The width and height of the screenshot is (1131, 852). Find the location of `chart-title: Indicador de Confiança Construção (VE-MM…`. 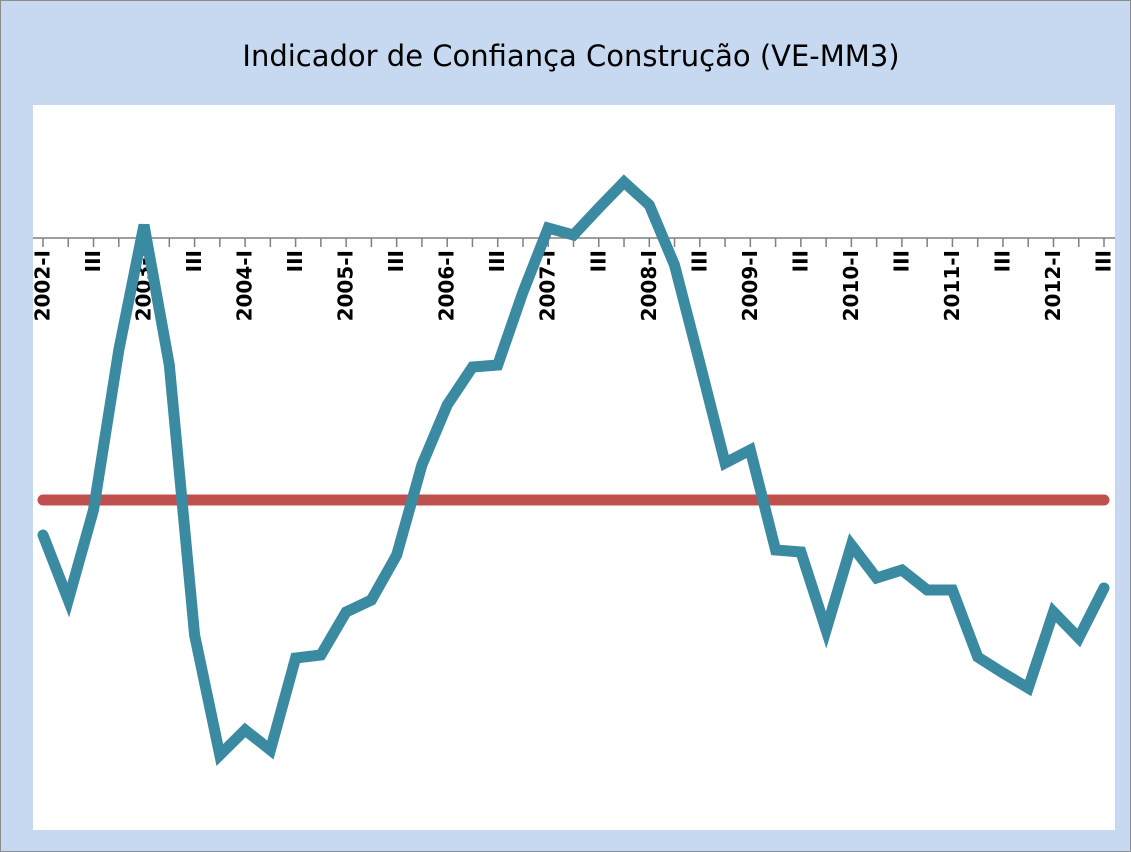

chart-title: Indicador de Confiança Construção (VE-MM… is located at coordinates (570, 56).